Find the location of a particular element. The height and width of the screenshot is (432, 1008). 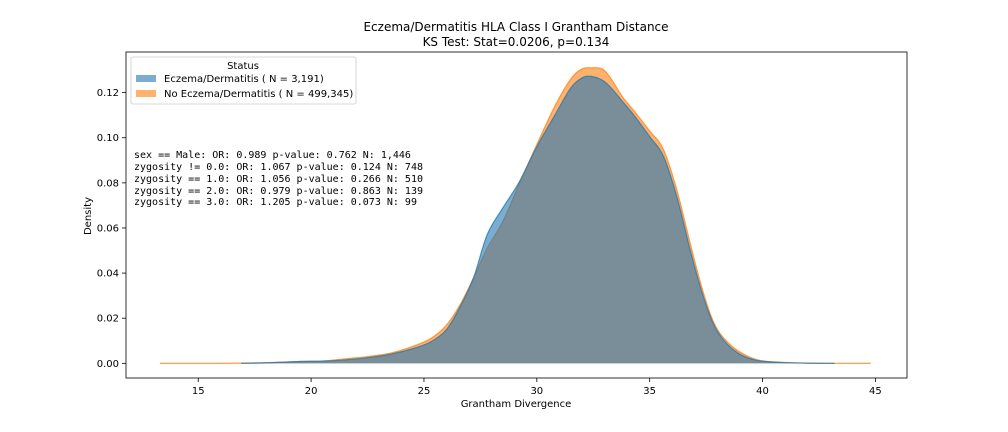

legend-label-no-eczema: No Eczema/Dermatitis ( N = 499,345) is located at coordinates (258, 94).